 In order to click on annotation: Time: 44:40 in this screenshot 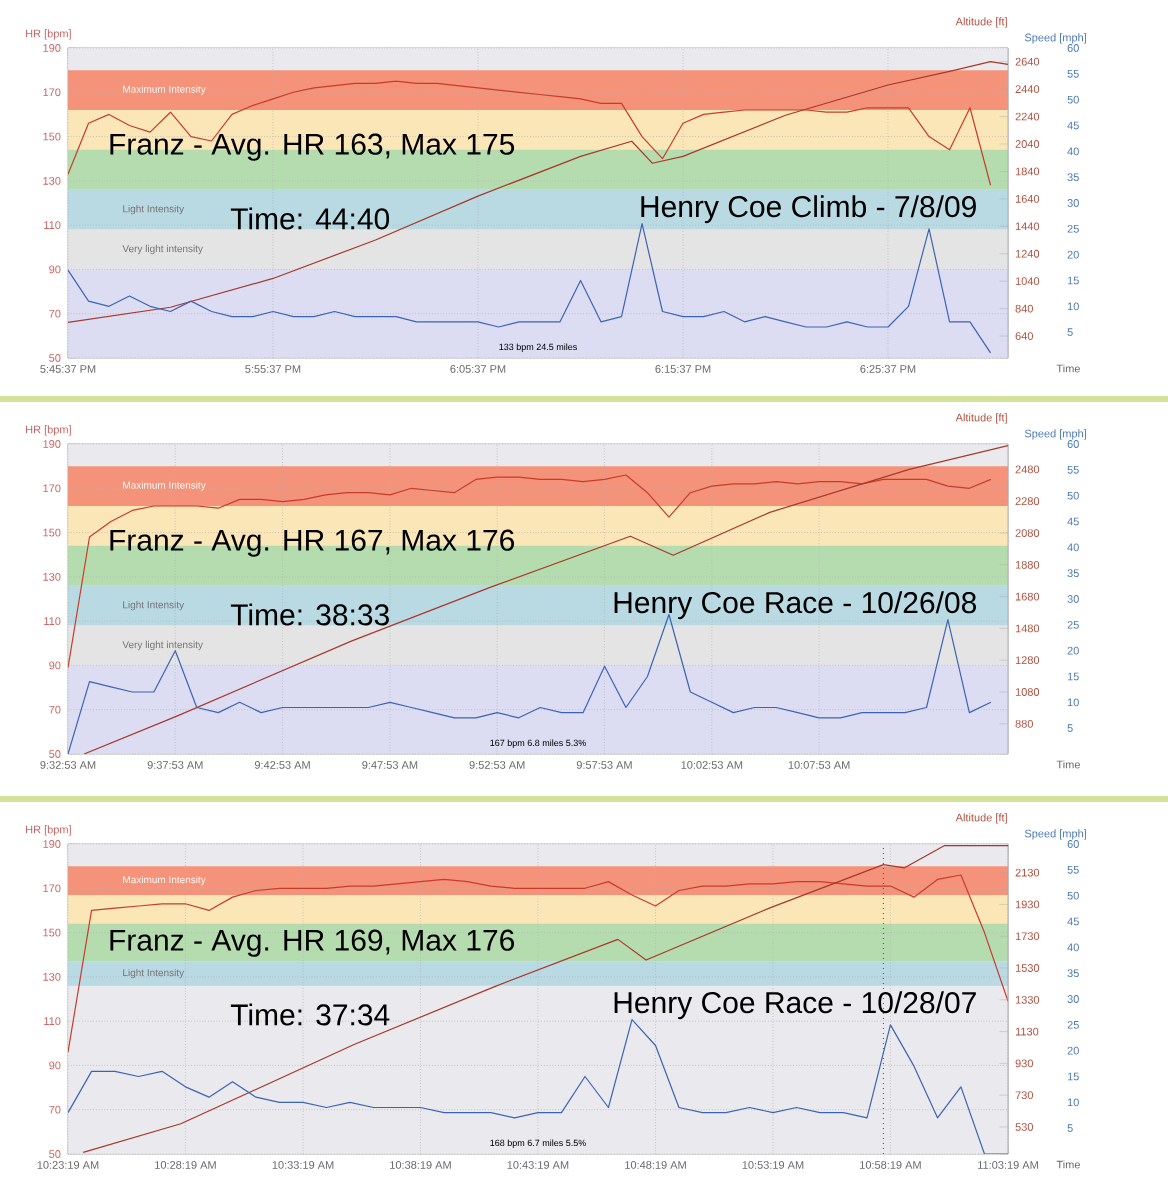, I will do `click(310, 218)`.